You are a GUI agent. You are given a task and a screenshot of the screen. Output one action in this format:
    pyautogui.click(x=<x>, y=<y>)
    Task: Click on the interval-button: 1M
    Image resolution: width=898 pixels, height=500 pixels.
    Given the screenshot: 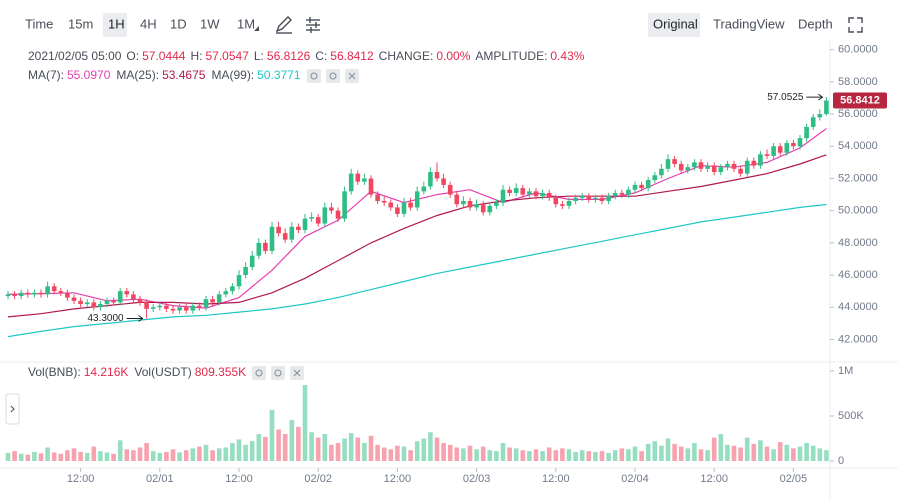 What is the action you would take?
    pyautogui.click(x=246, y=23)
    